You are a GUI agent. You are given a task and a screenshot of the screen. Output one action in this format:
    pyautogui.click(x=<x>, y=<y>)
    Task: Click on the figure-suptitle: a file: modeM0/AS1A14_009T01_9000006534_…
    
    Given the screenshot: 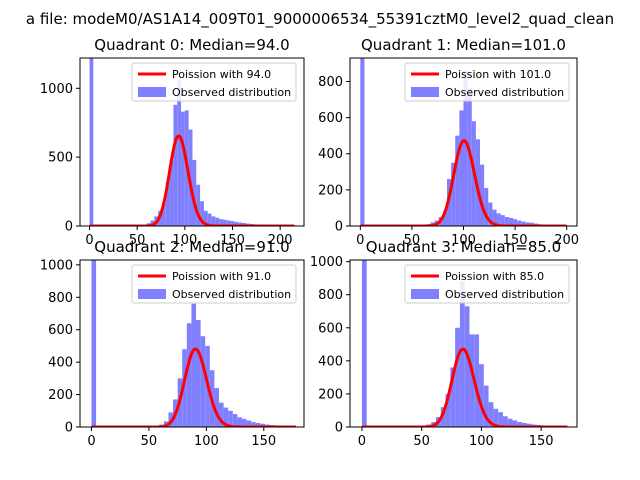 What is the action you would take?
    pyautogui.click(x=320, y=19)
    